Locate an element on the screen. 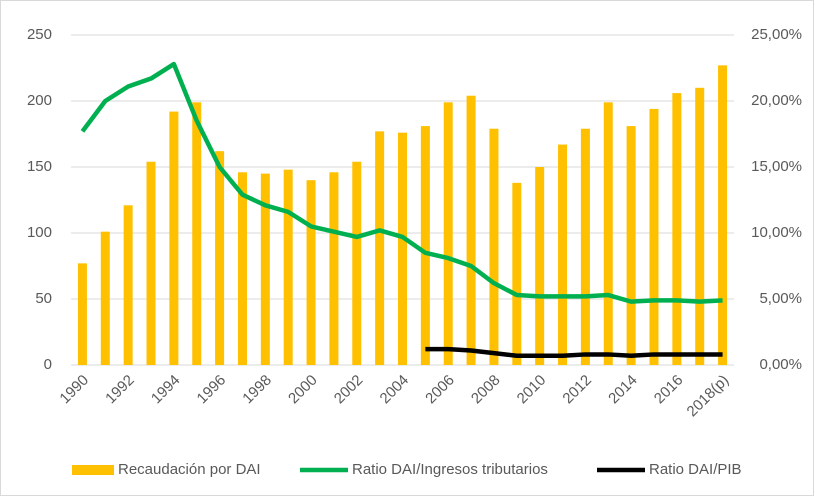 This screenshot has width=815, height=497. y2-tick-label: 0,00% is located at coordinates (780, 364).